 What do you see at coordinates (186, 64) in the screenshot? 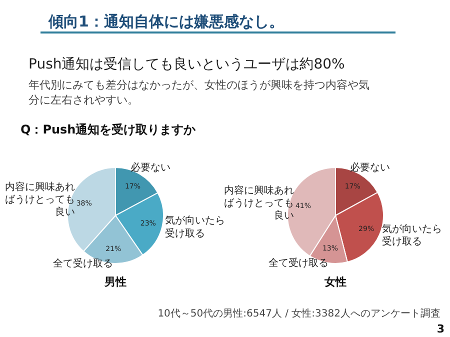
I see `text: Push通知は受信しても良いというユーザは約80%` at bounding box center [186, 64].